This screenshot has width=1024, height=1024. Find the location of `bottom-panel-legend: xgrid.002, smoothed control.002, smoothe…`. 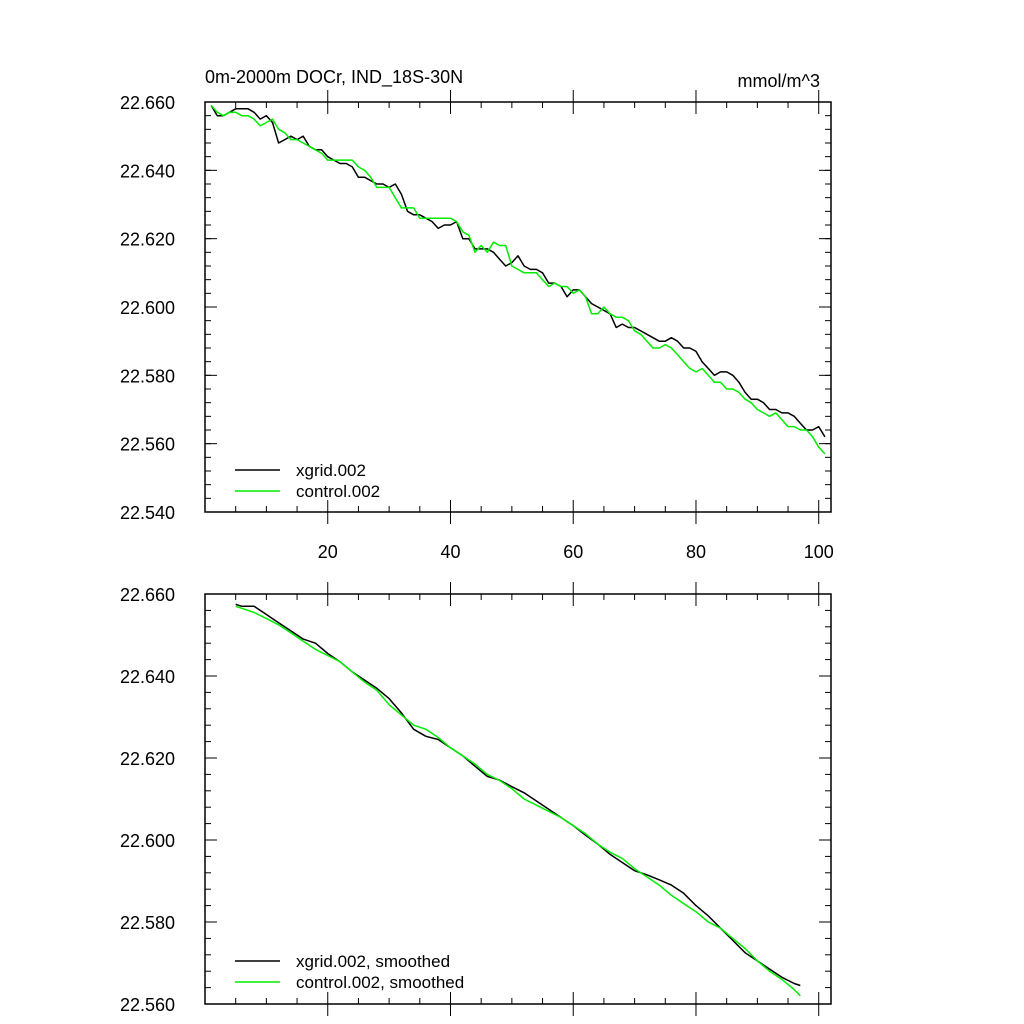

bottom-panel-legend: xgrid.002, smoothed control.002, smoothe… is located at coordinates (349, 972).